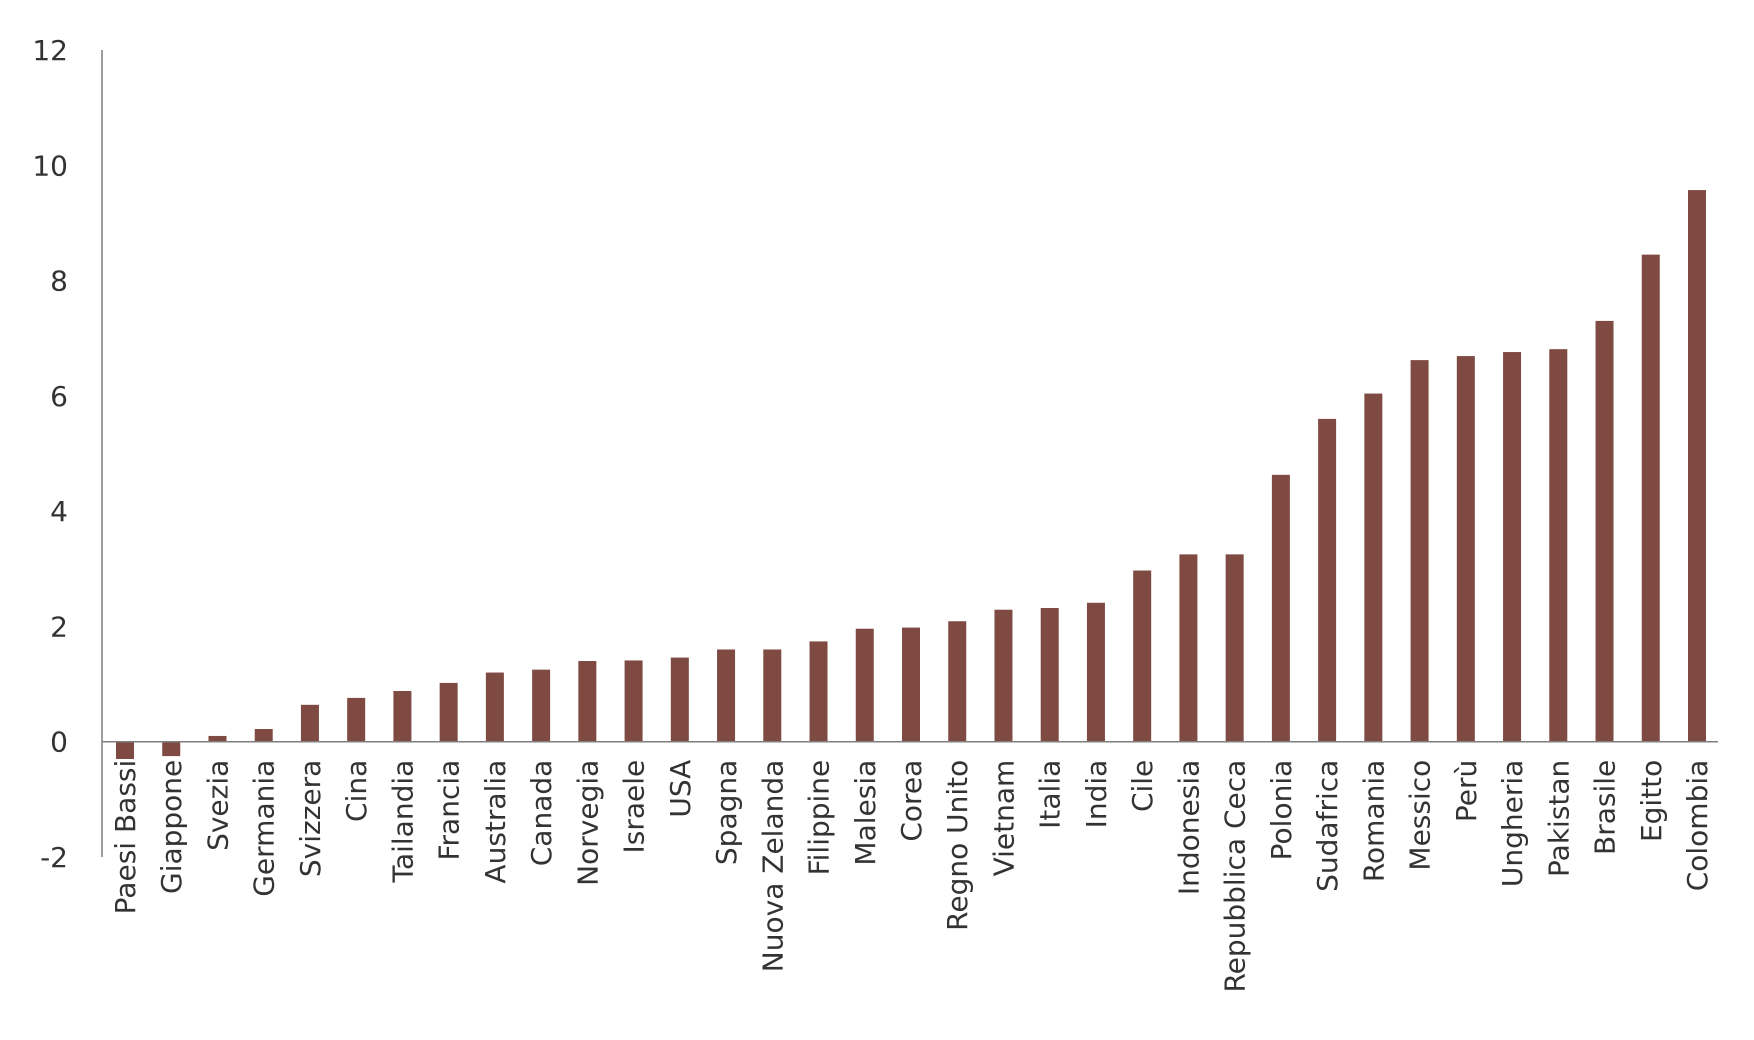 The height and width of the screenshot is (1040, 1754). I want to click on x-tick-label: Indonesia, so click(1188, 827).